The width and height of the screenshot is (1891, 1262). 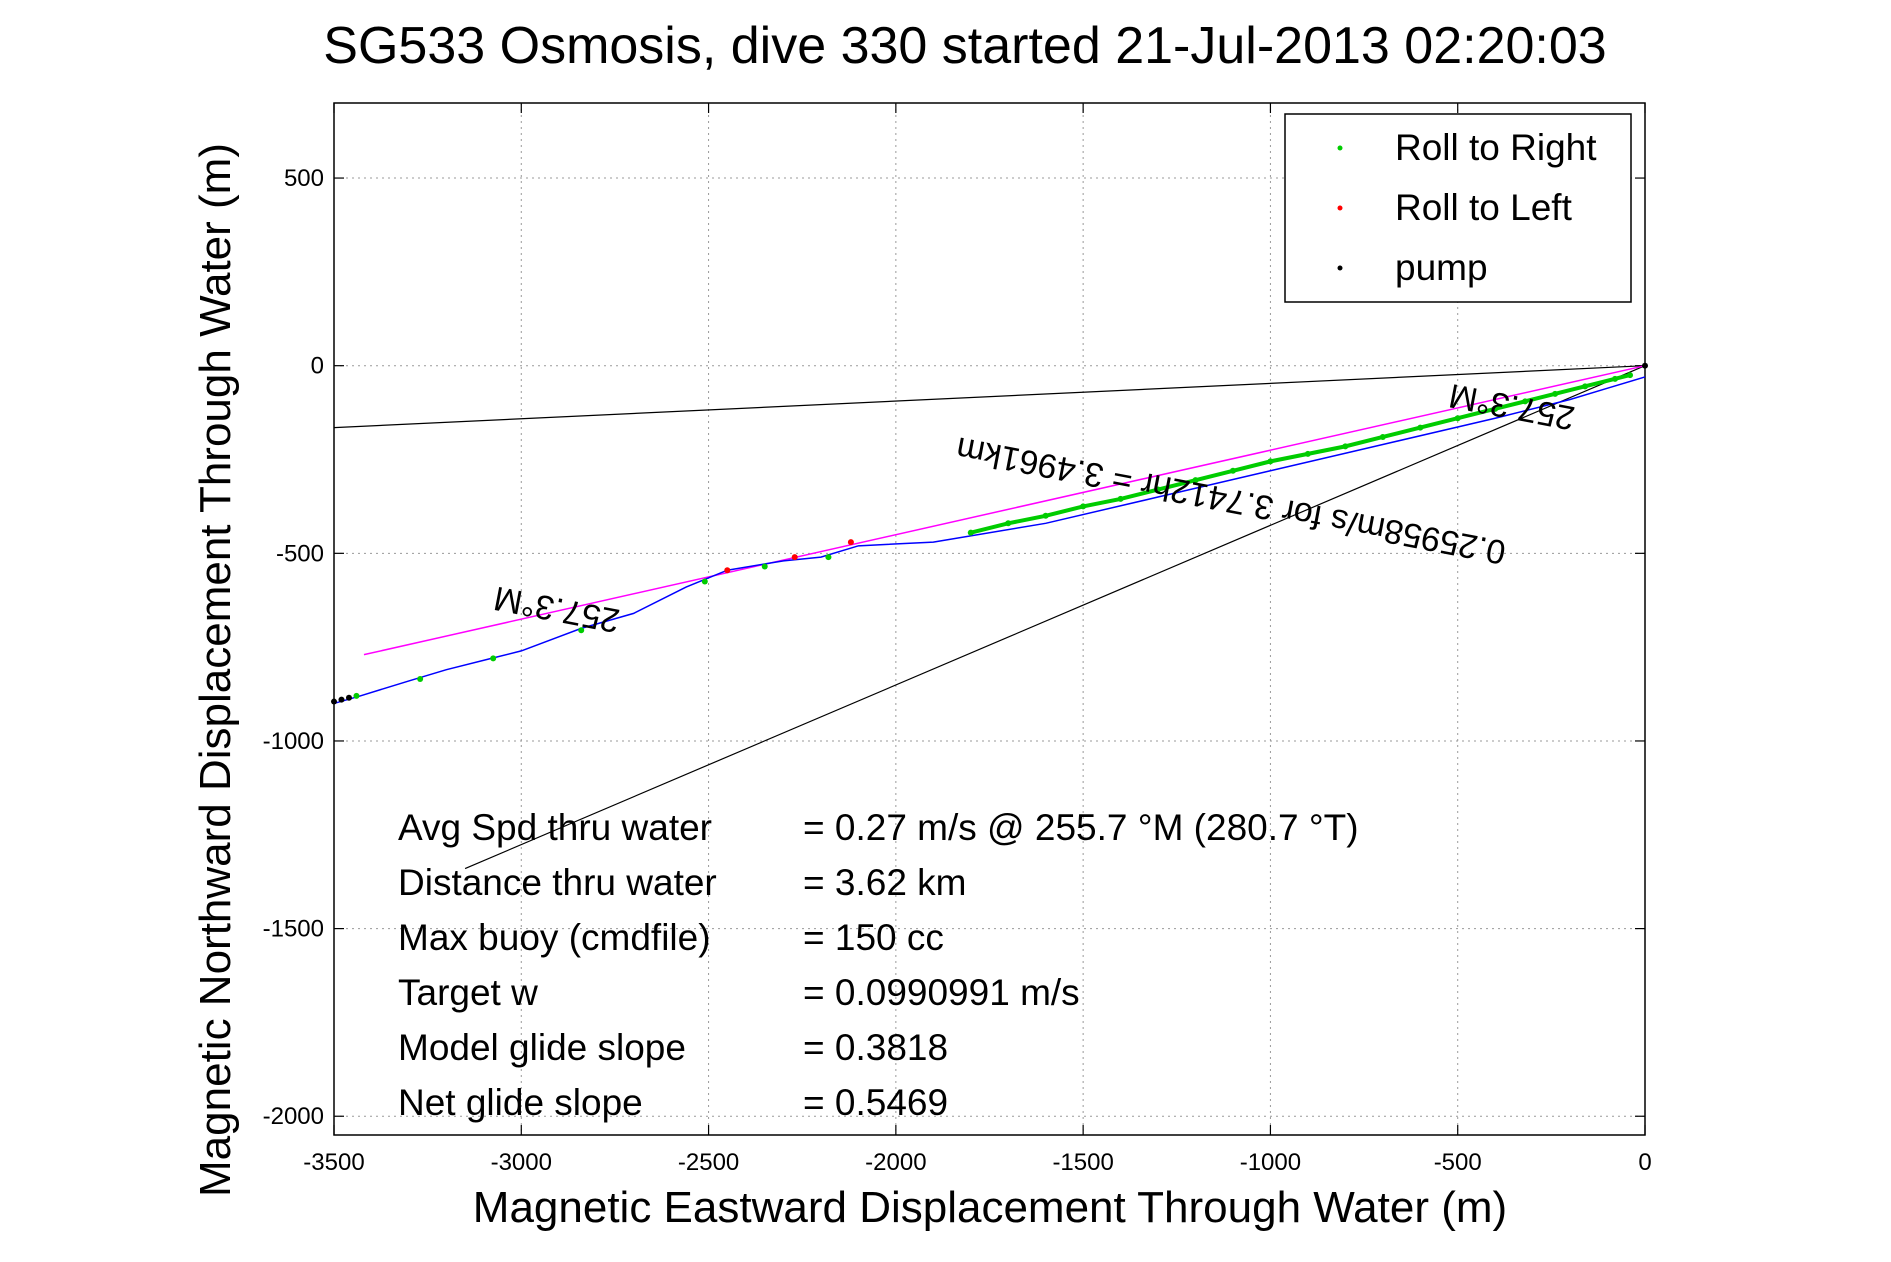 What do you see at coordinates (1081, 827) in the screenshot?
I see `stat-value: = 0.27 m/s @ 255.7 °M (280.7 °T)` at bounding box center [1081, 827].